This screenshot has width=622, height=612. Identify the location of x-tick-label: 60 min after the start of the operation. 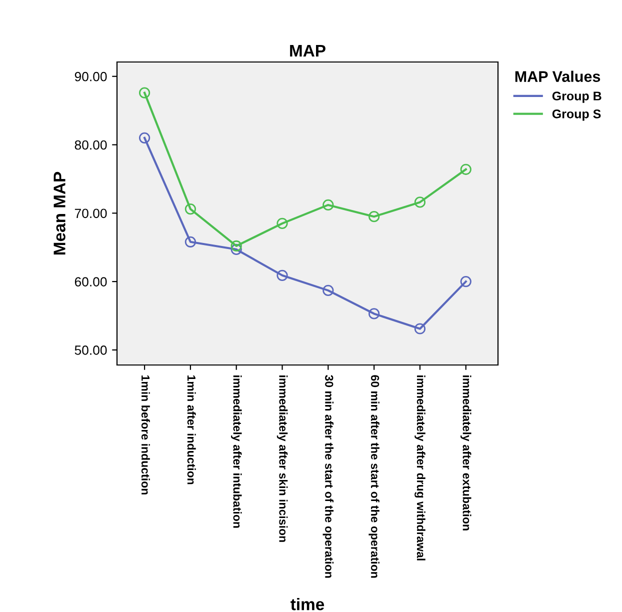
(374, 476).